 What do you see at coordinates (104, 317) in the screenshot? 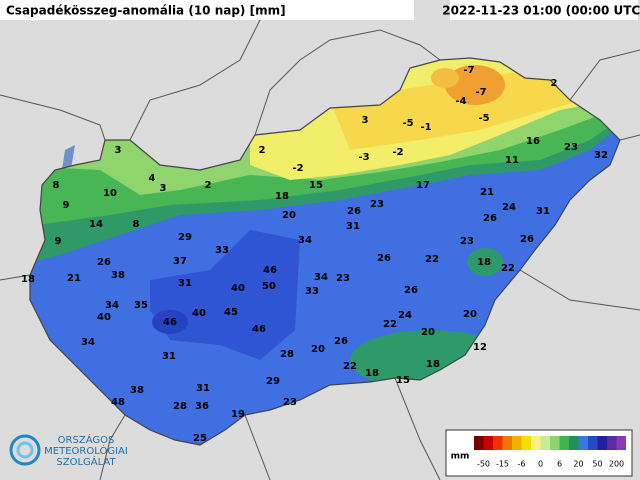
I see `station-value: 40` at bounding box center [104, 317].